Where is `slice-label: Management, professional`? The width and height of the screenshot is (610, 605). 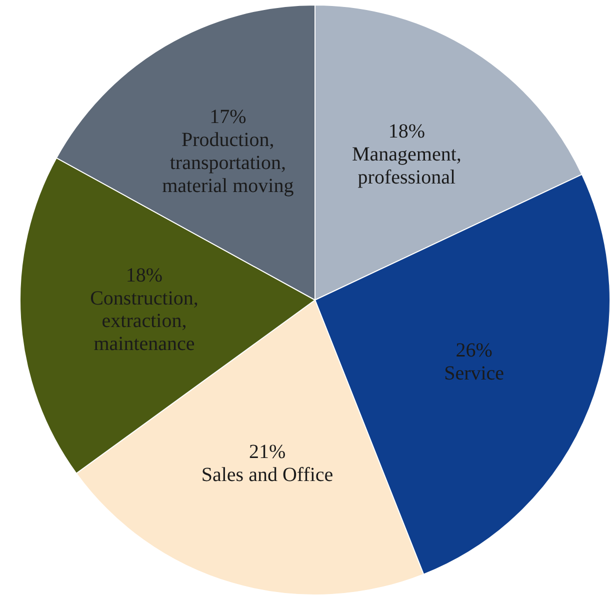
slice-label: Management, professional is located at coordinates (407, 165).